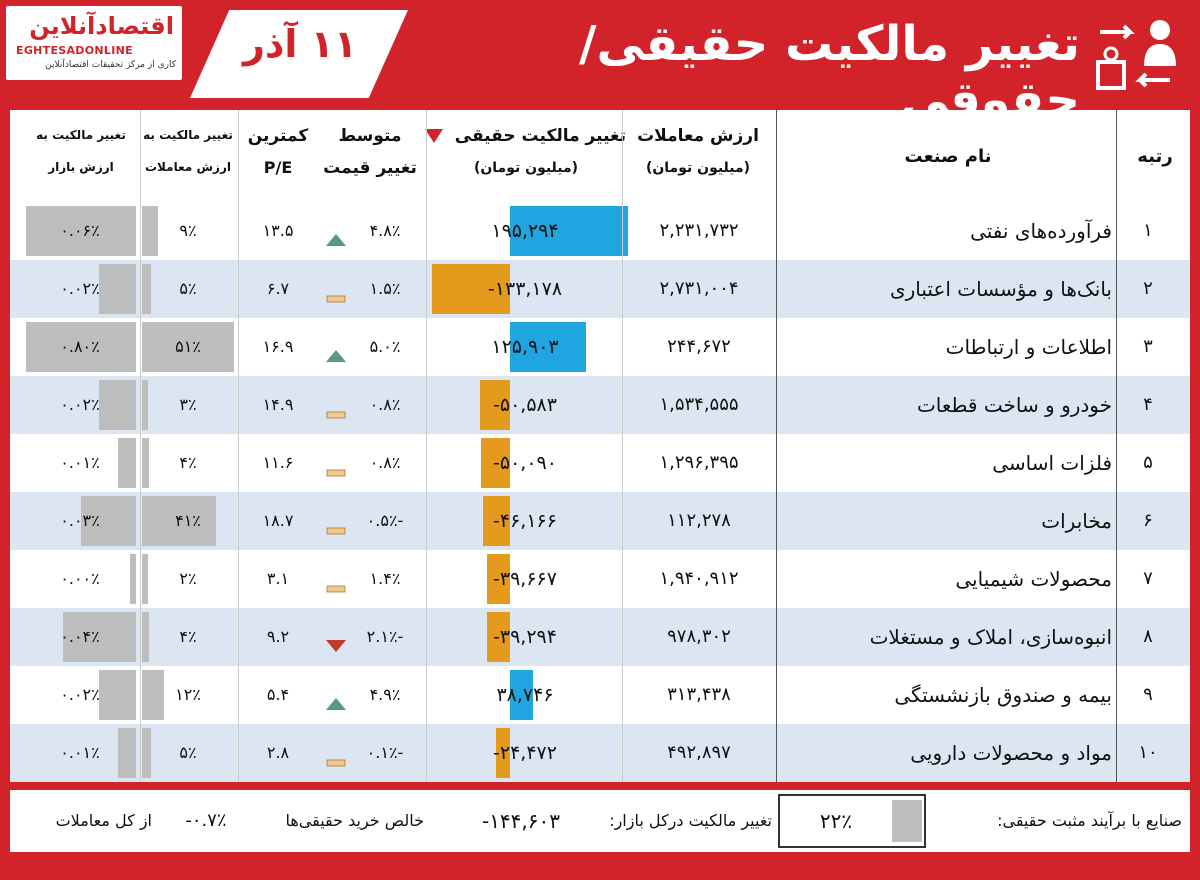  Describe the element at coordinates (699, 636) in the screenshot. I see `trade-value-cell: ۹۷۸,۳۰۲` at that location.